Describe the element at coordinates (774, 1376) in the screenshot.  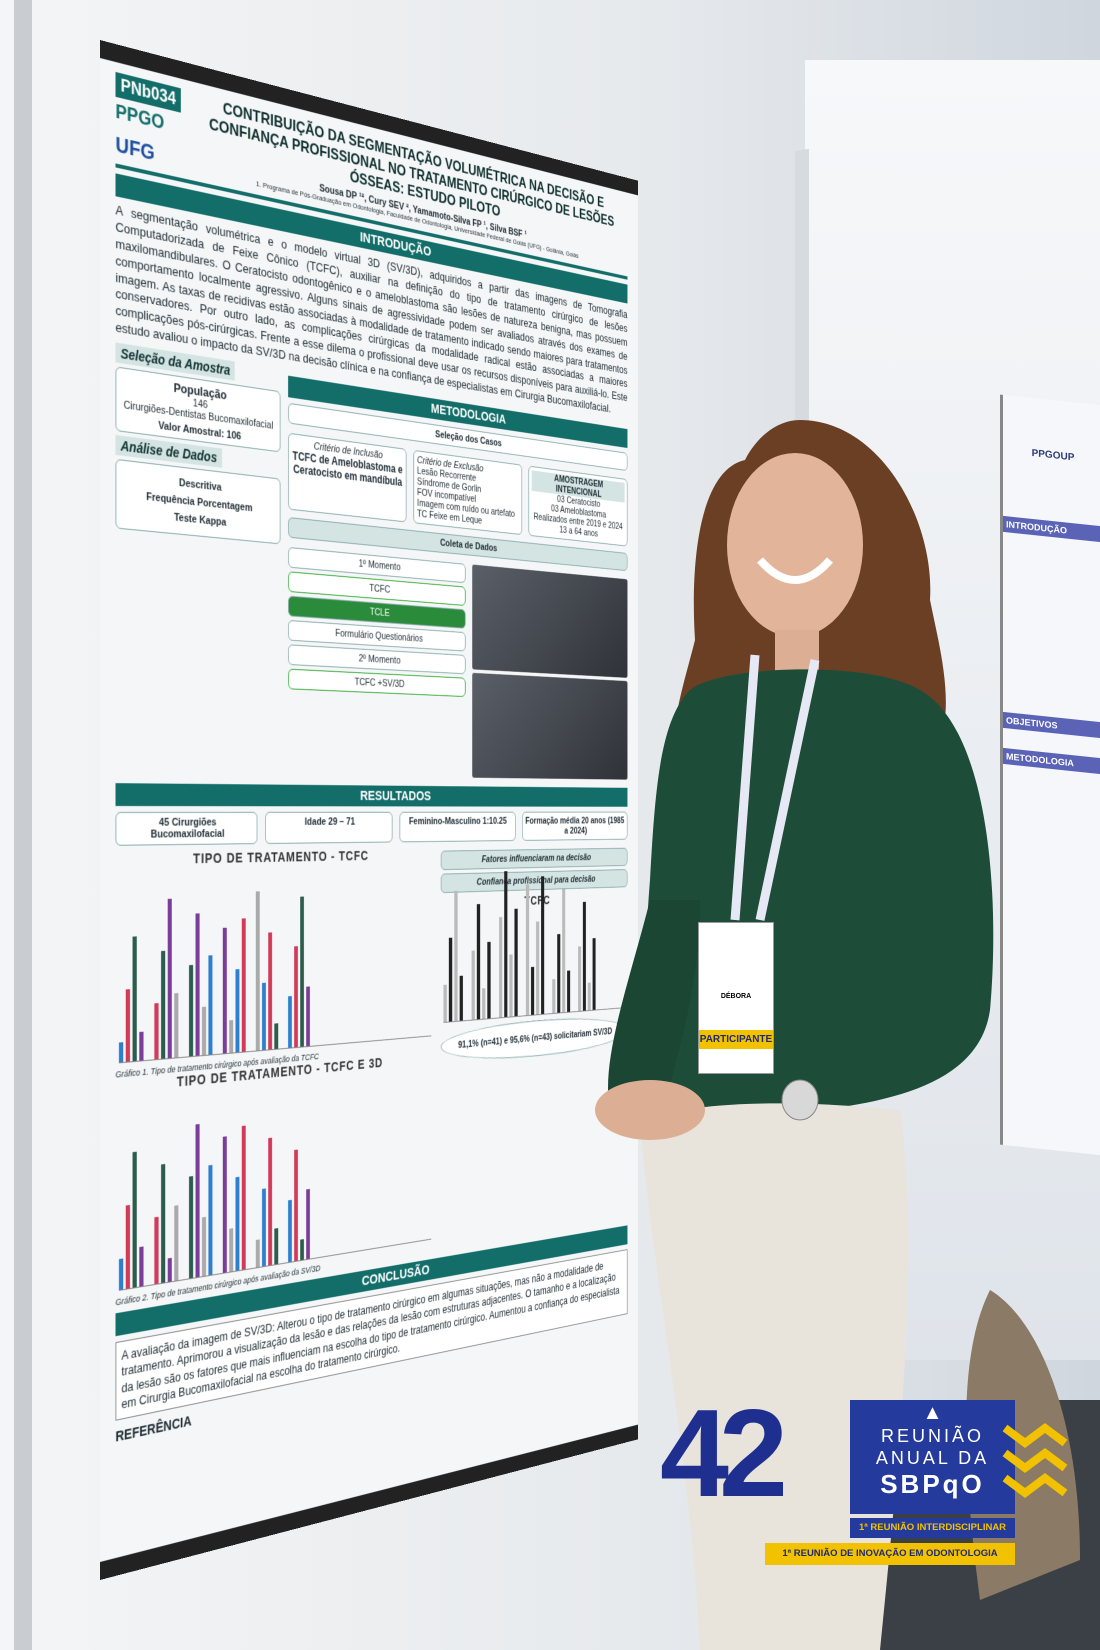
I see `pants` at that location.